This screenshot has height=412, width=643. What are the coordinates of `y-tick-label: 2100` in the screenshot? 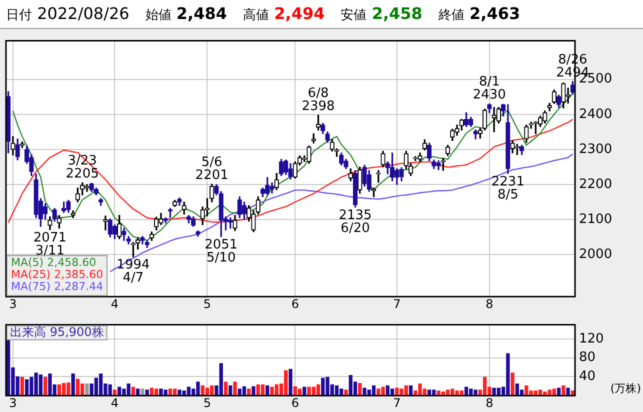 It's located at (595, 219).